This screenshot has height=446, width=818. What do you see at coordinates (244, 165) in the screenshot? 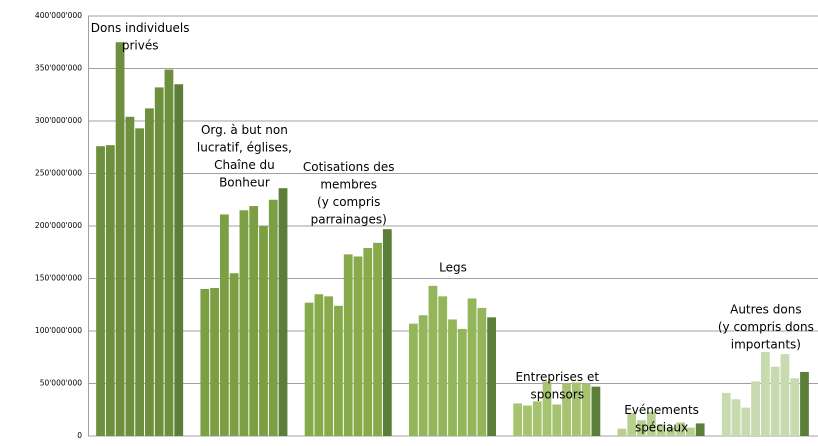
I see `group-label: Chaîne du` at bounding box center [244, 165].